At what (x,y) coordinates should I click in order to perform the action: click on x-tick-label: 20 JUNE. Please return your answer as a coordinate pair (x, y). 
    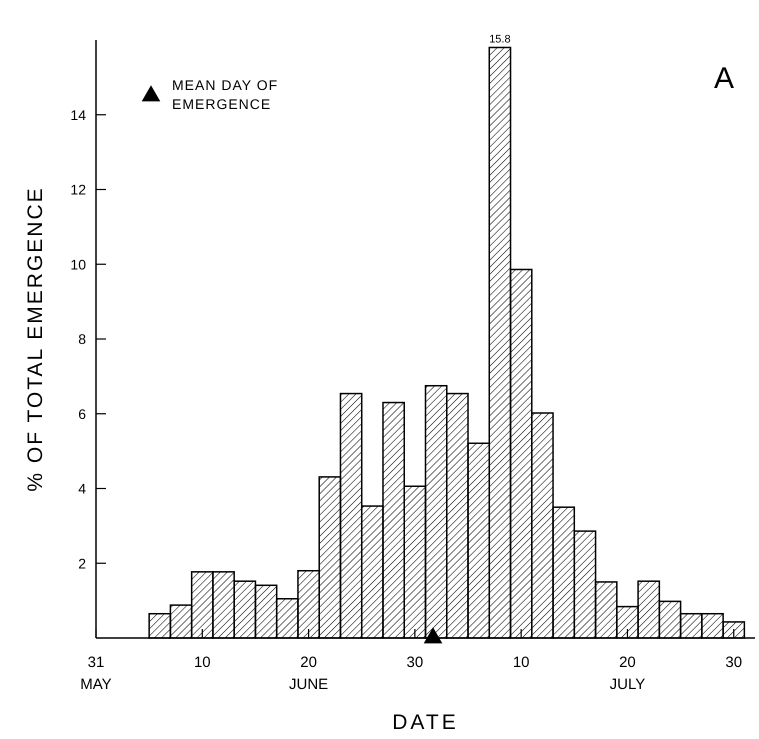
    Looking at the image, I should click on (308, 673).